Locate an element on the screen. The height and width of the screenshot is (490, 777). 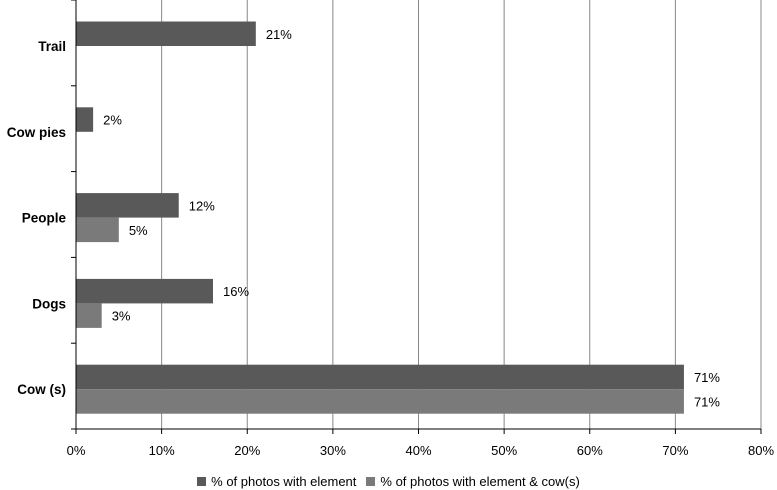
y-category-label: Trail is located at coordinates (52, 46).